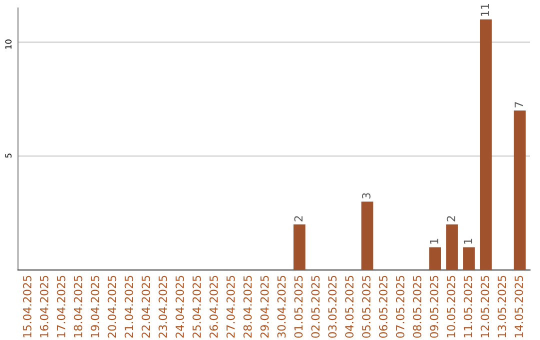 This screenshot has height=340, width=540. What do you see at coordinates (434, 307) in the screenshot?
I see `x-tick-label: 09.05.2025` at bounding box center [434, 307].